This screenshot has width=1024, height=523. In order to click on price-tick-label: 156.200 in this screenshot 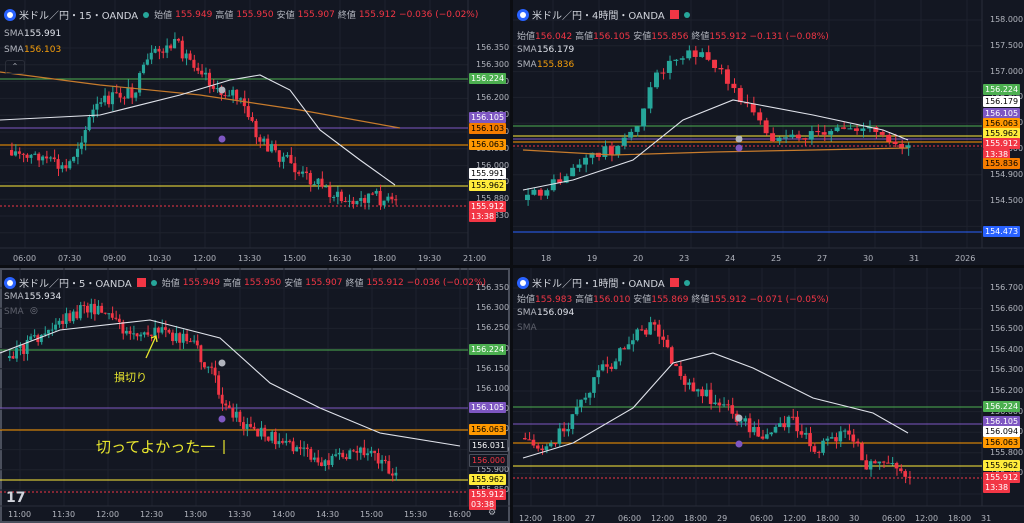, I will do `click(493, 98)`.